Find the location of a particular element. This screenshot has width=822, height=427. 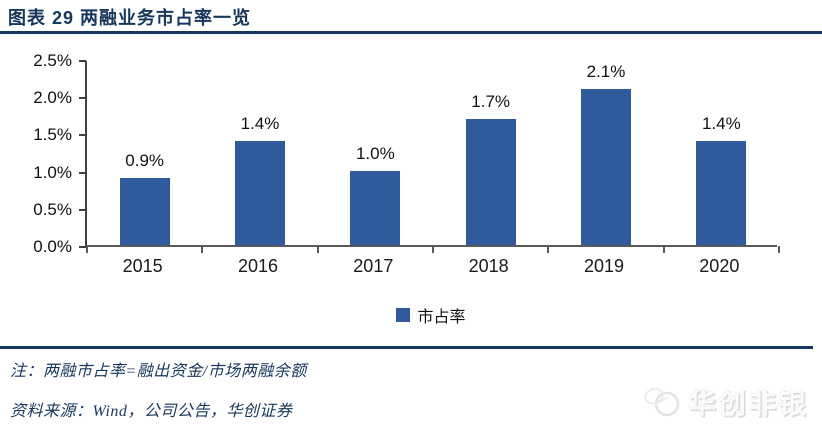

x-tick-label: 2015 is located at coordinates (142, 266).